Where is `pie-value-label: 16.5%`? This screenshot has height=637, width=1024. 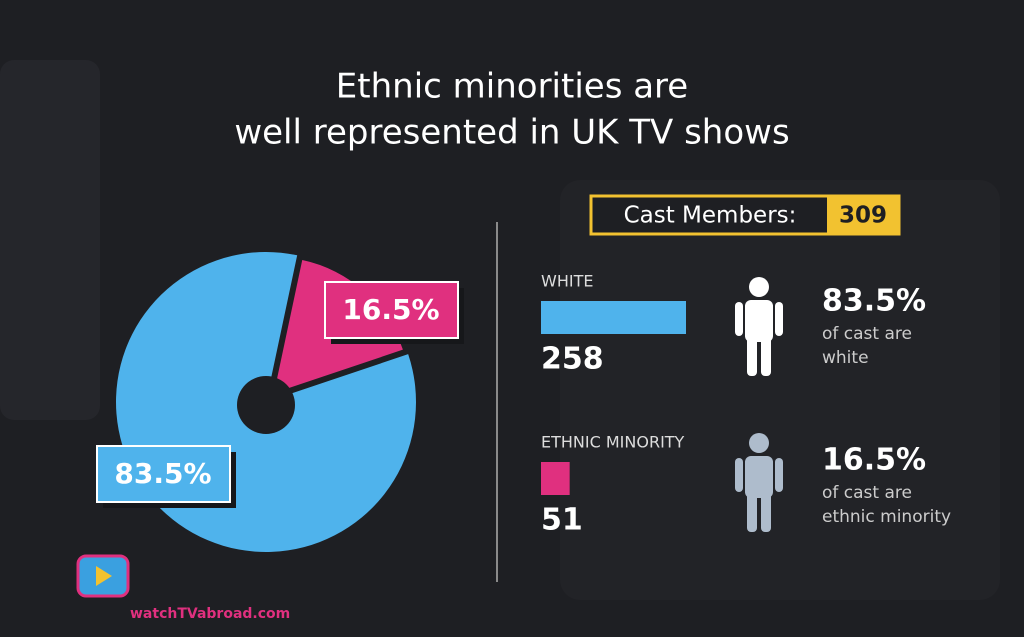 pie-value-label: 16.5% is located at coordinates (390, 309).